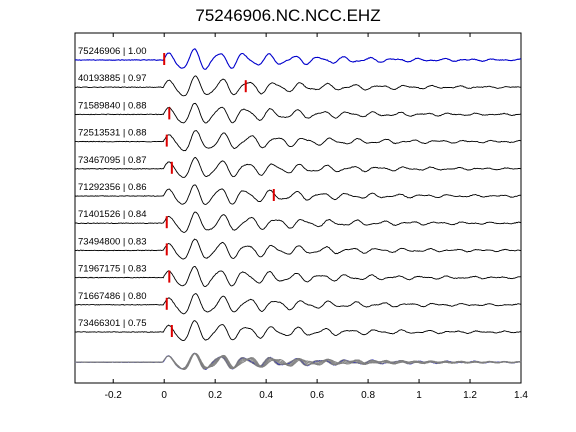 The height and width of the screenshot is (432, 576). Describe the element at coordinates (164, 395) in the screenshot. I see `x-tick-label: 0` at that location.